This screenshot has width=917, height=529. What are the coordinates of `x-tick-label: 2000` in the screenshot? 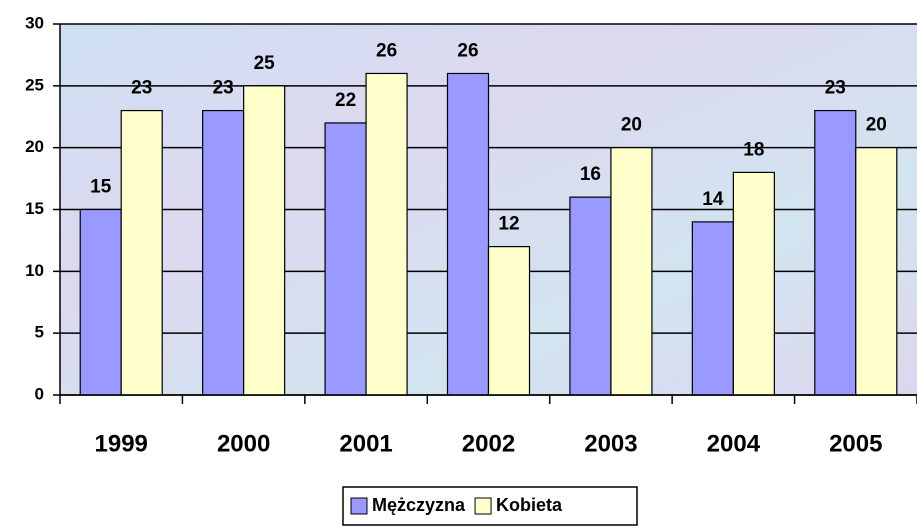 It's located at (243, 443).